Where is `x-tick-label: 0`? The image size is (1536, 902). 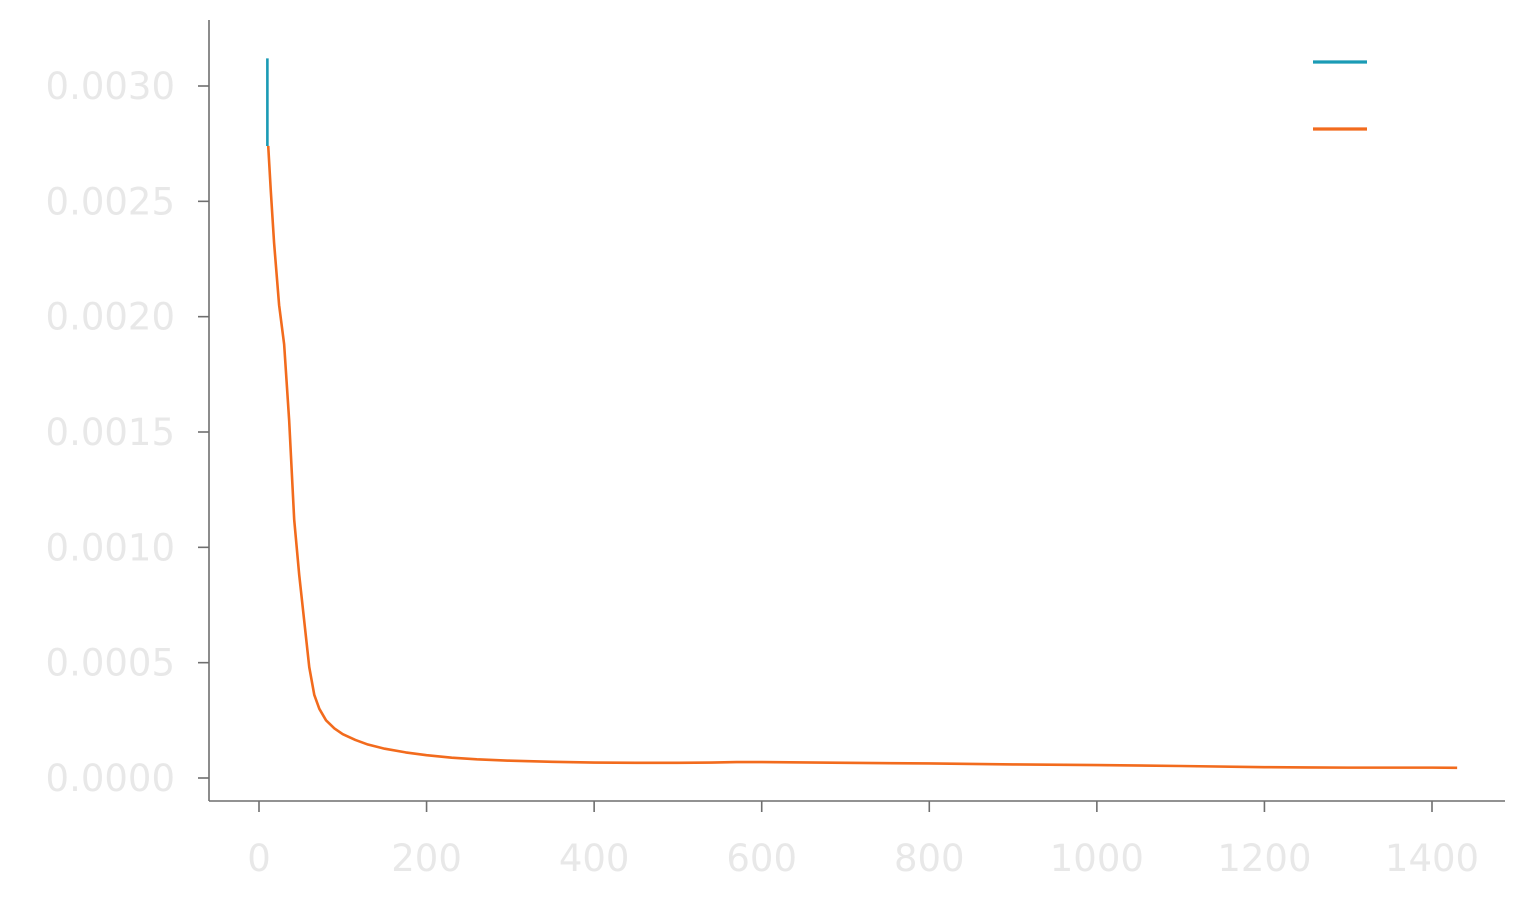
x-tick-label: 0 is located at coordinates (259, 858).